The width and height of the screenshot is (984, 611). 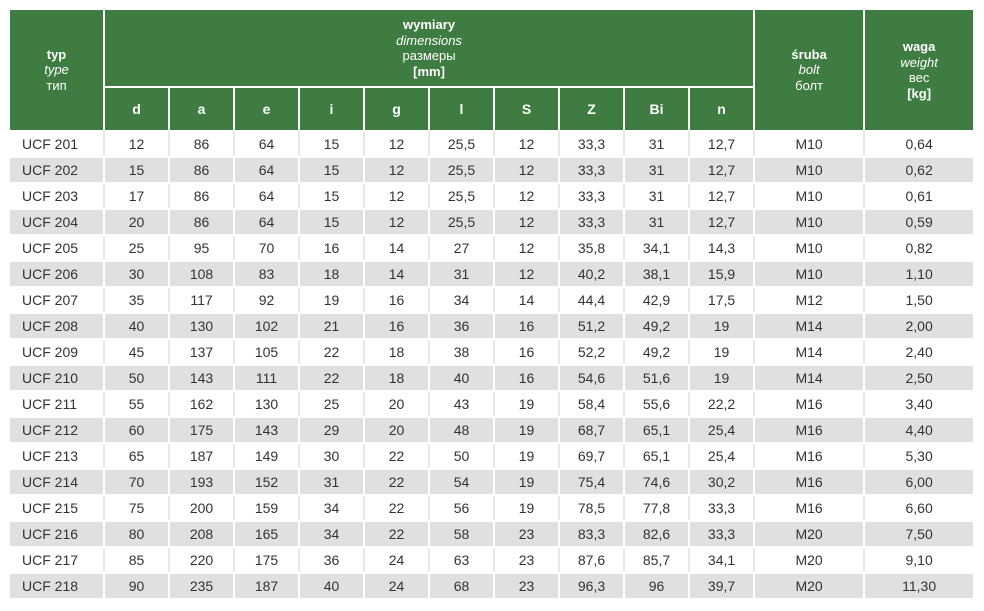 What do you see at coordinates (656, 378) in the screenshot?
I see `cell-Bi: 51,6` at bounding box center [656, 378].